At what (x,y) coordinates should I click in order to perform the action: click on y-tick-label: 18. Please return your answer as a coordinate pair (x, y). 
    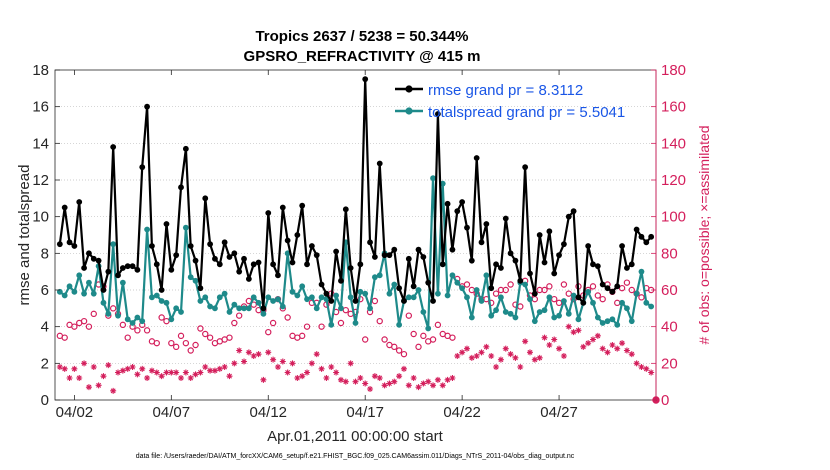
    Looking at the image, I should click on (40, 70).